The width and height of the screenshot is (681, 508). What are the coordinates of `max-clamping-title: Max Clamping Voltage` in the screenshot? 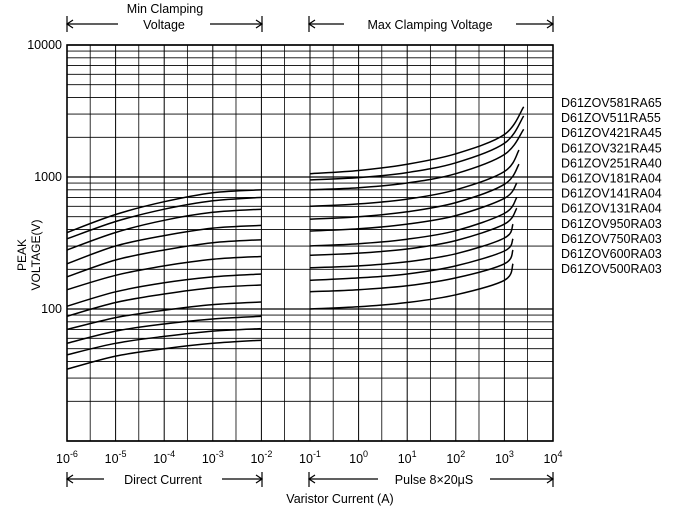 It's located at (429, 25).